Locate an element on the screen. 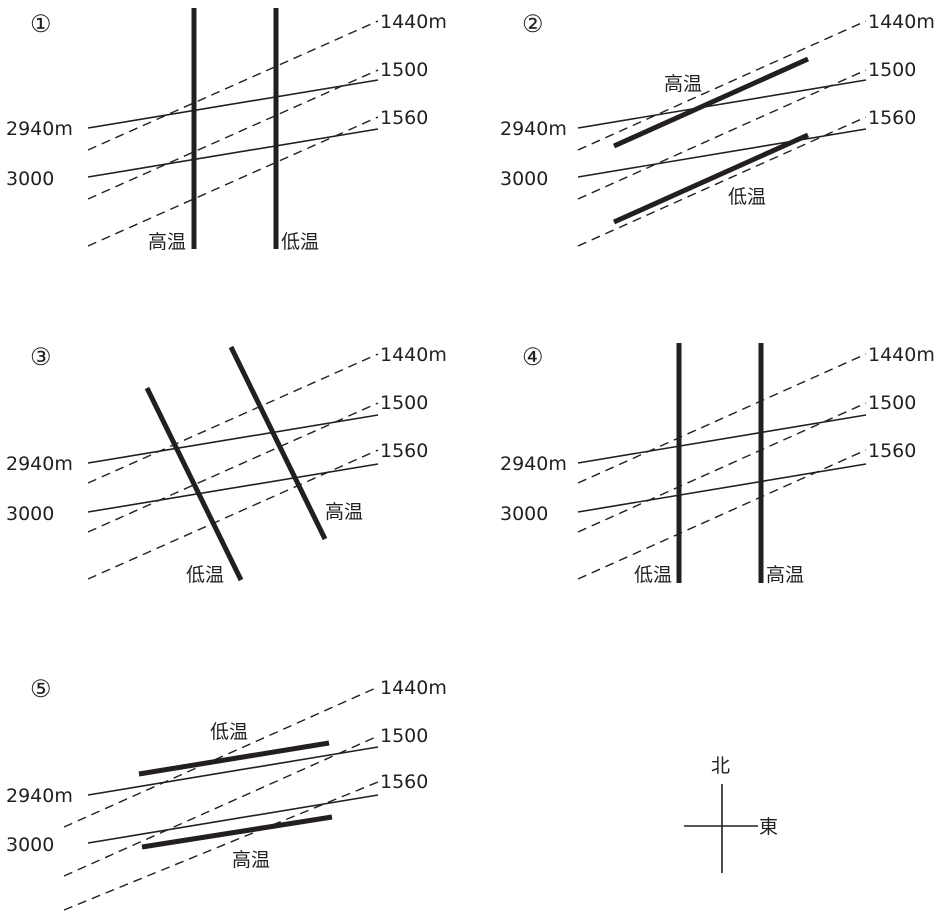  panel-5-high-temp-layer is located at coordinates (237, 832).